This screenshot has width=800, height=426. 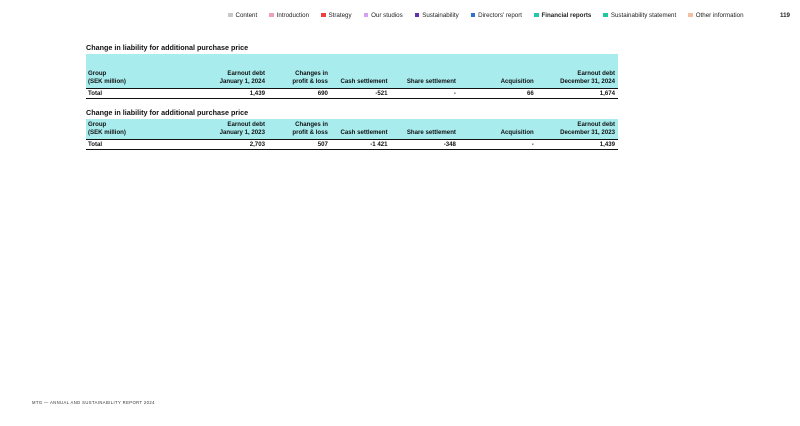 I want to click on table-row: Total 2,703 507 -1 421 -348 - 1,439, so click(x=352, y=144).